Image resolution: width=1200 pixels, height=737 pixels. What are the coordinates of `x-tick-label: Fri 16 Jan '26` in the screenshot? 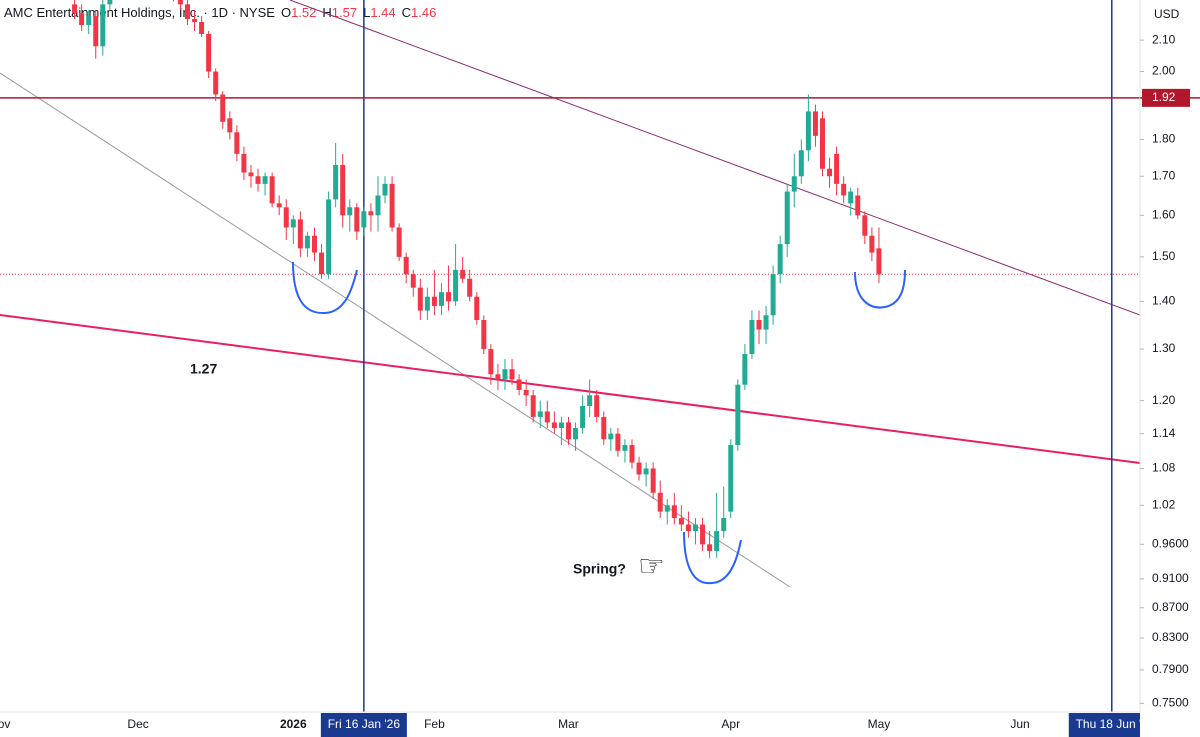 It's located at (364, 724).